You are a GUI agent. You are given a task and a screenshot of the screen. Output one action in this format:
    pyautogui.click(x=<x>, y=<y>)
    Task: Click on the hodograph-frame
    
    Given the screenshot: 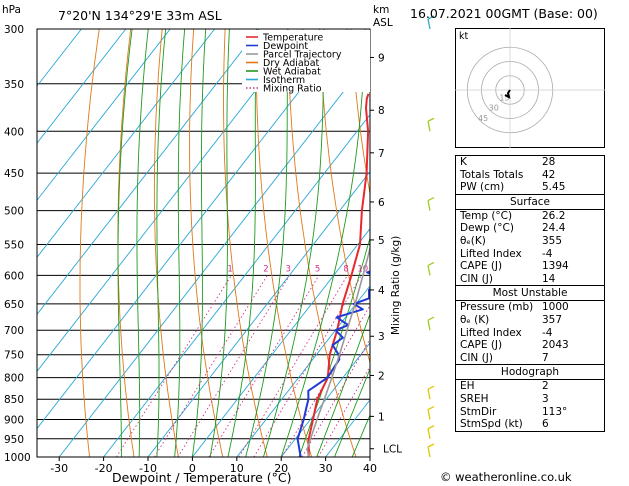 What is the action you would take?
    pyautogui.click(x=530, y=88)
    